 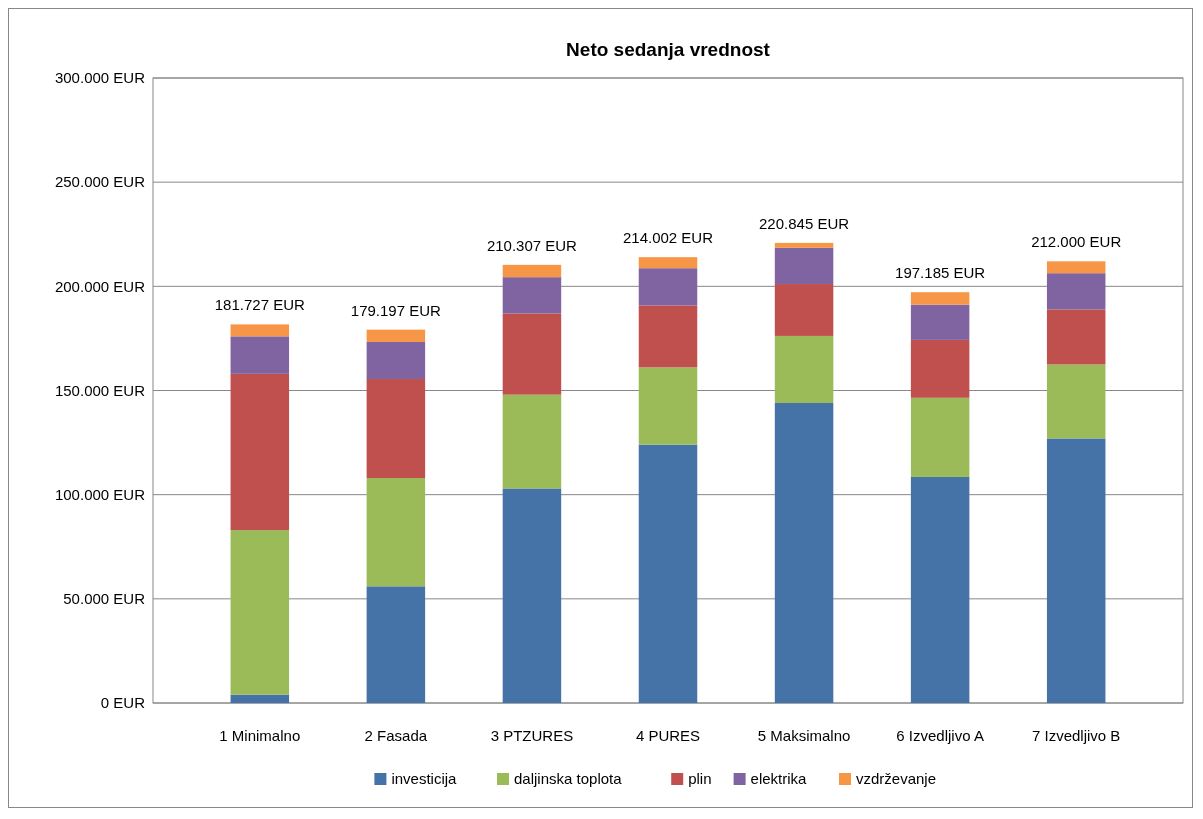 What do you see at coordinates (804, 735) in the screenshot?
I see `x-tick-label: 5 Maksimalno` at bounding box center [804, 735].